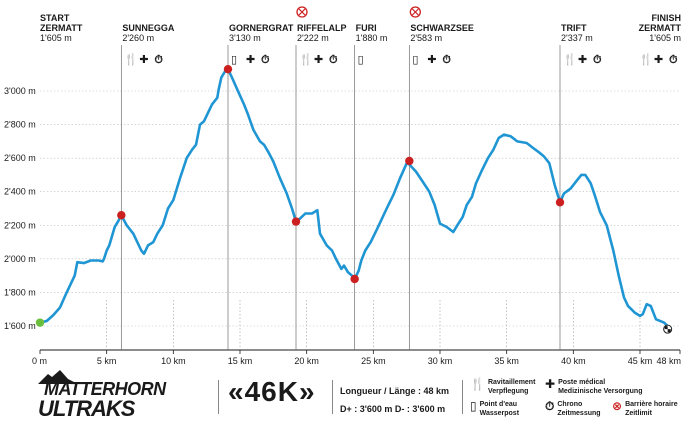 The image size is (697, 425). I want to click on station-altitude: 2'337 m, so click(577, 38).